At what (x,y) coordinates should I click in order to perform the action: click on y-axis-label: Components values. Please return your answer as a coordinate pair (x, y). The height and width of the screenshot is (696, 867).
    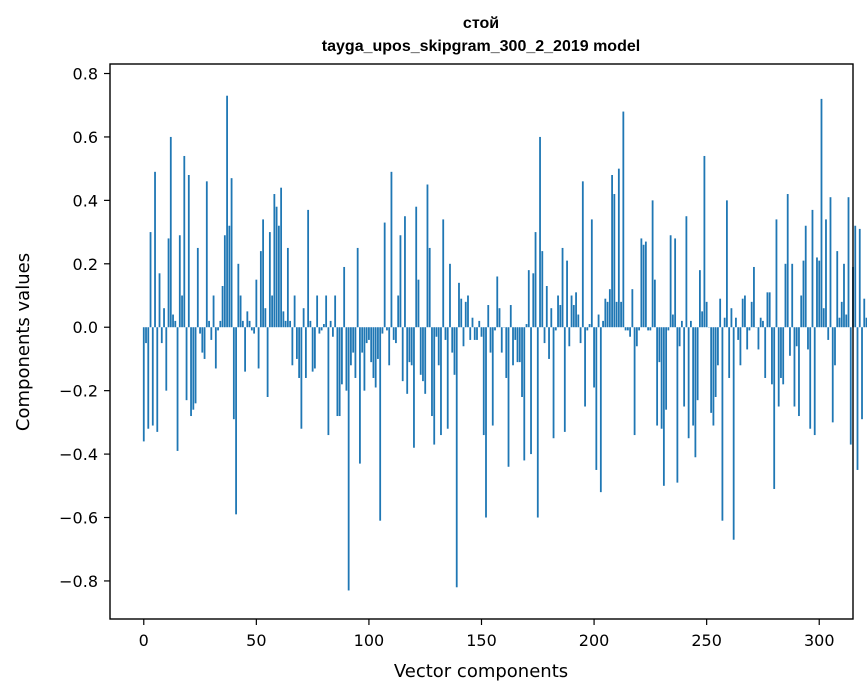
    Looking at the image, I should click on (23, 342).